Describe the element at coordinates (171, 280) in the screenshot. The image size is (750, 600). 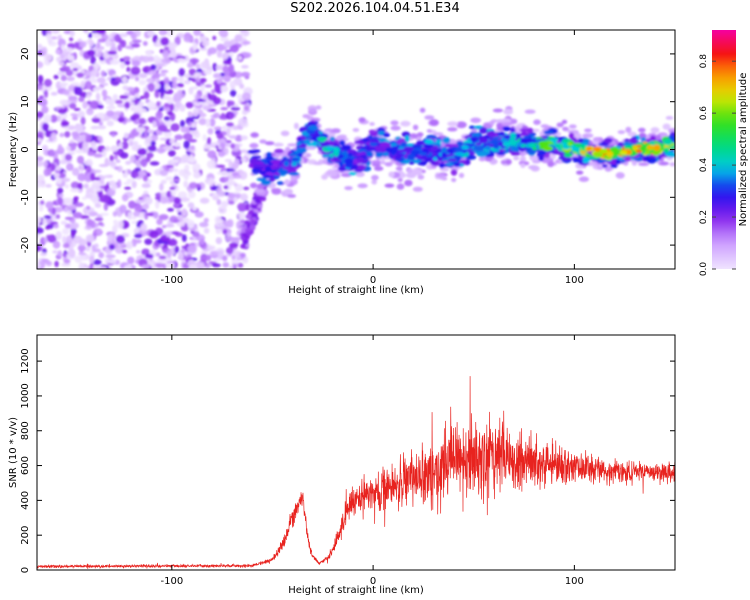
I see `x-tick-label: -100` at that location.